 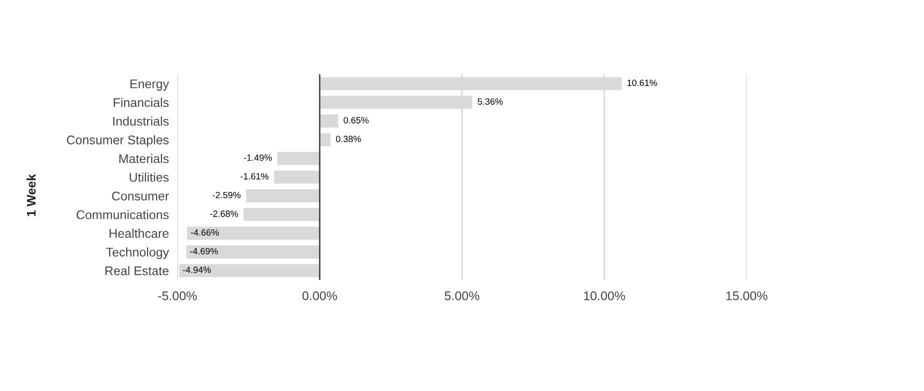 I want to click on x-tick-label: -5.00%, so click(x=177, y=295).